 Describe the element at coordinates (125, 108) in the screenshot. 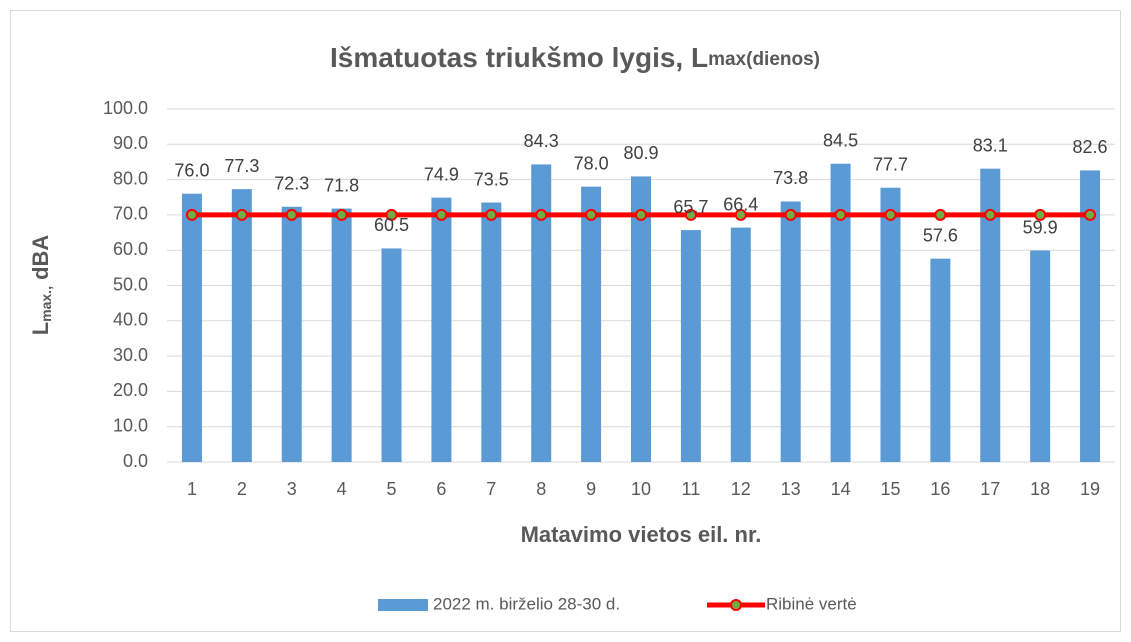

I see `y-tick-label: 100.0` at that location.